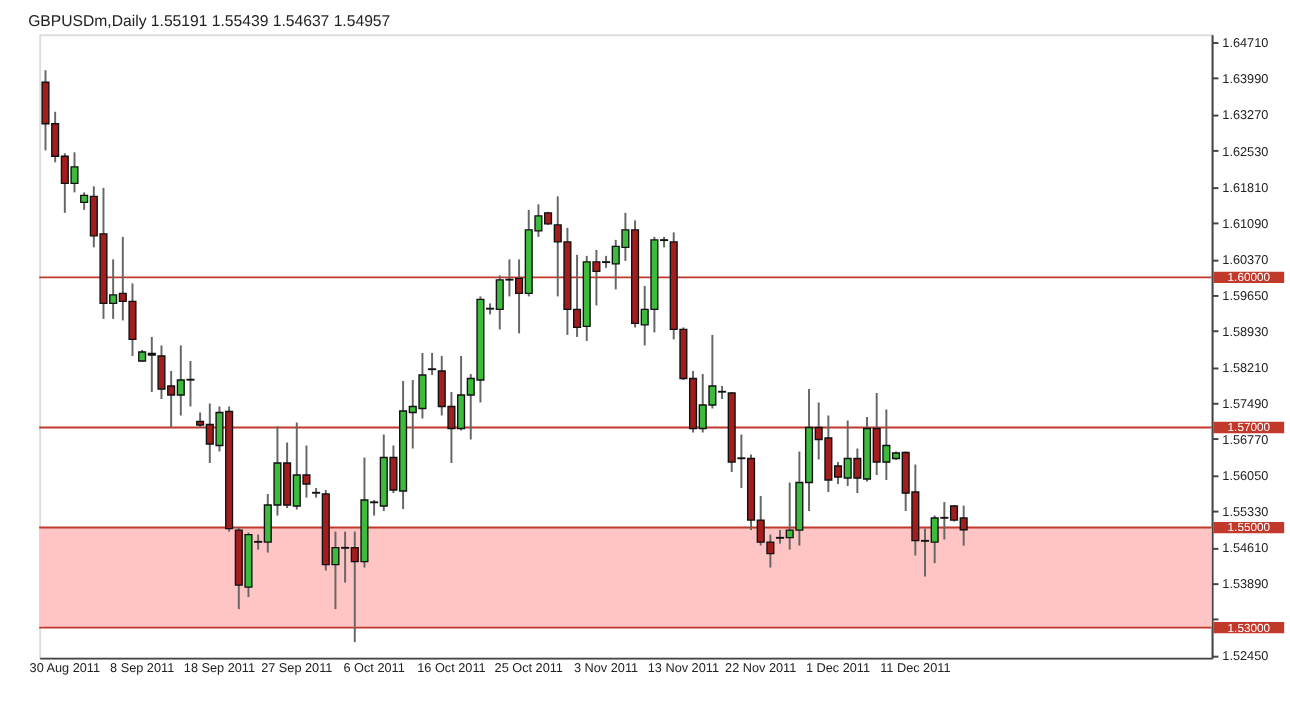  I want to click on candlestick, so click(432, 363).